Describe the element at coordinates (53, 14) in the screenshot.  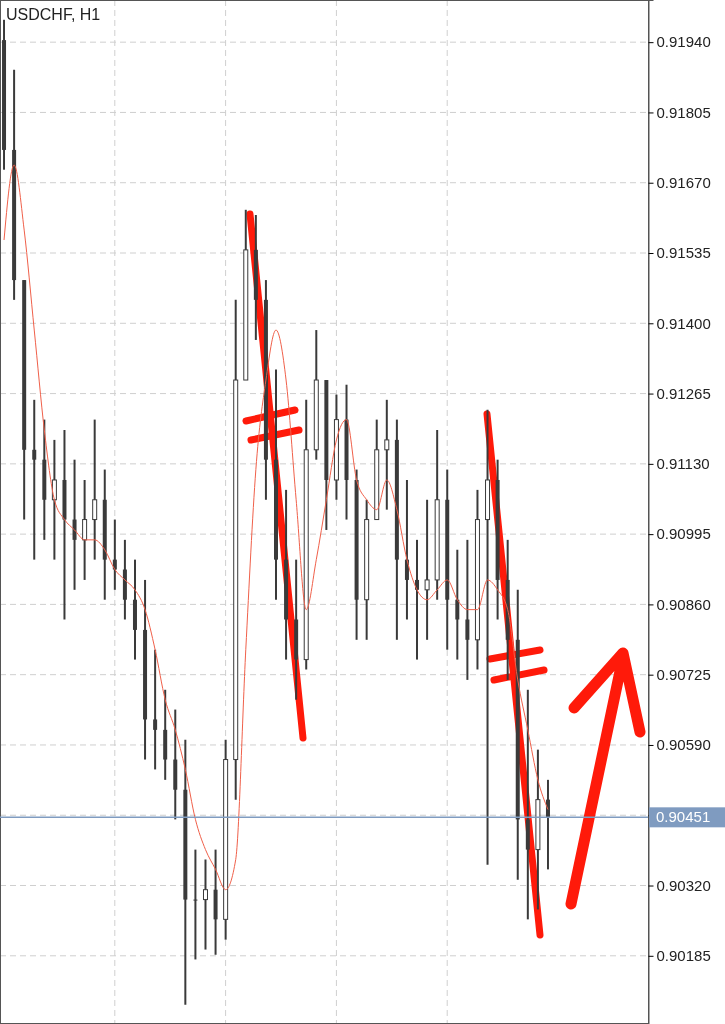
I see `chart-title: USDCHF, H1` at that location.